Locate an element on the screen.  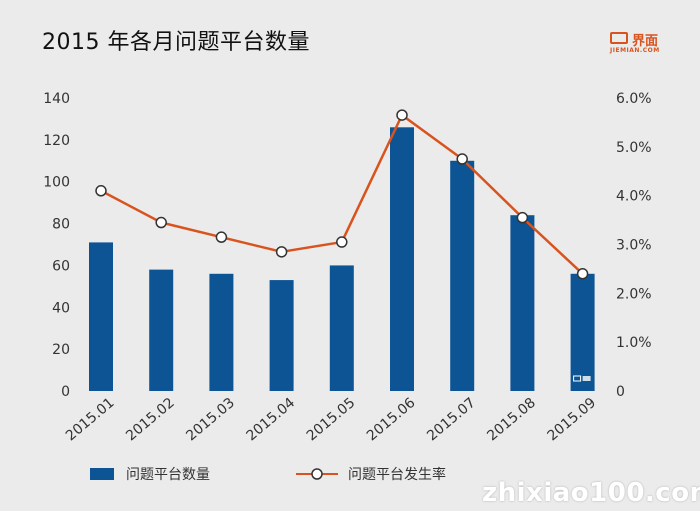
legend-label-bar: 问题平台数量 is located at coordinates (168, 475).